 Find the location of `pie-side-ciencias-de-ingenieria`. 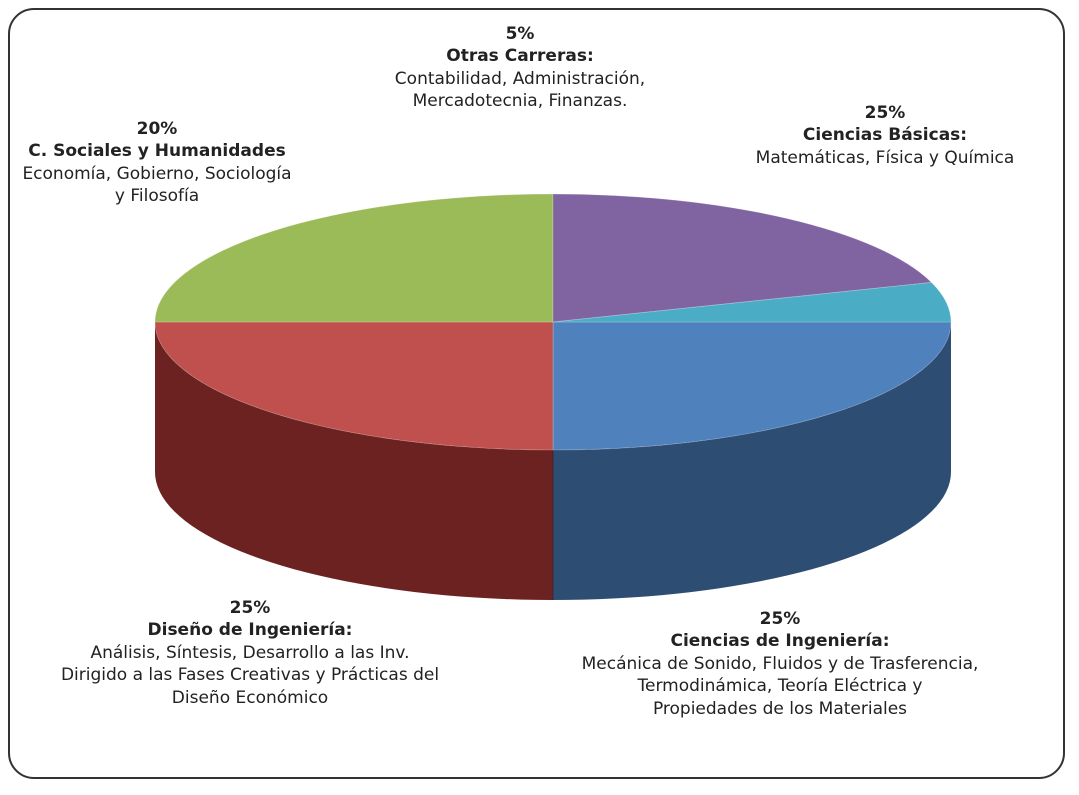

pie-side-ciencias-de-ingenieria is located at coordinates (354, 461).